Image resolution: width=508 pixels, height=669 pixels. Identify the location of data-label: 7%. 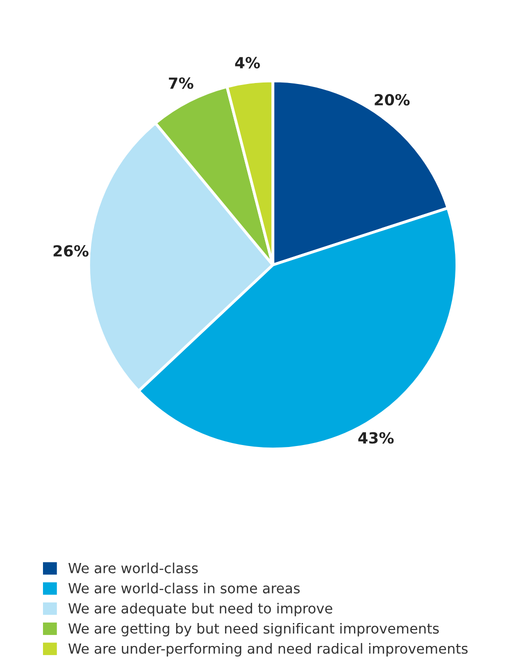
(181, 83).